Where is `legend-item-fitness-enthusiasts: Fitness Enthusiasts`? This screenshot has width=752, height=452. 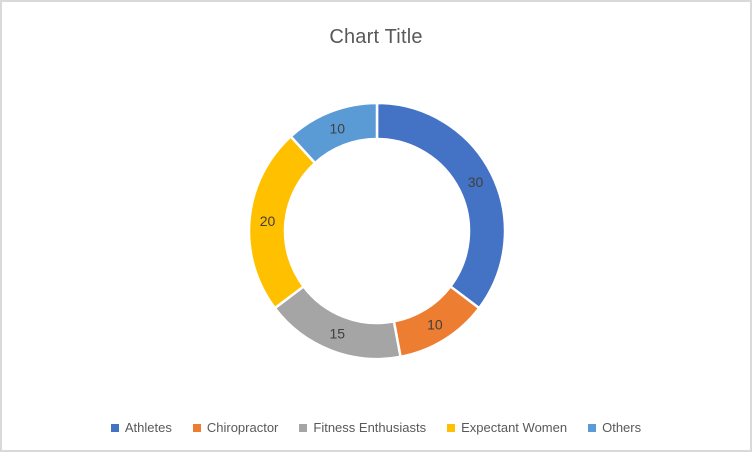
legend-item-fitness-enthusiasts: Fitness Enthusiasts is located at coordinates (362, 427).